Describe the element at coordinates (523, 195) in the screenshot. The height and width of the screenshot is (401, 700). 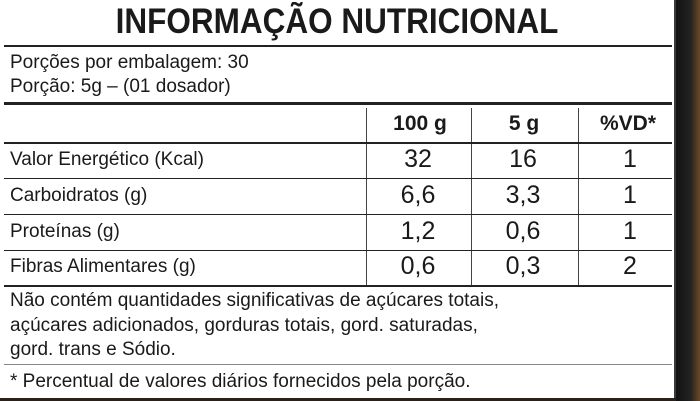
I see `value-serving: 3,3` at that location.